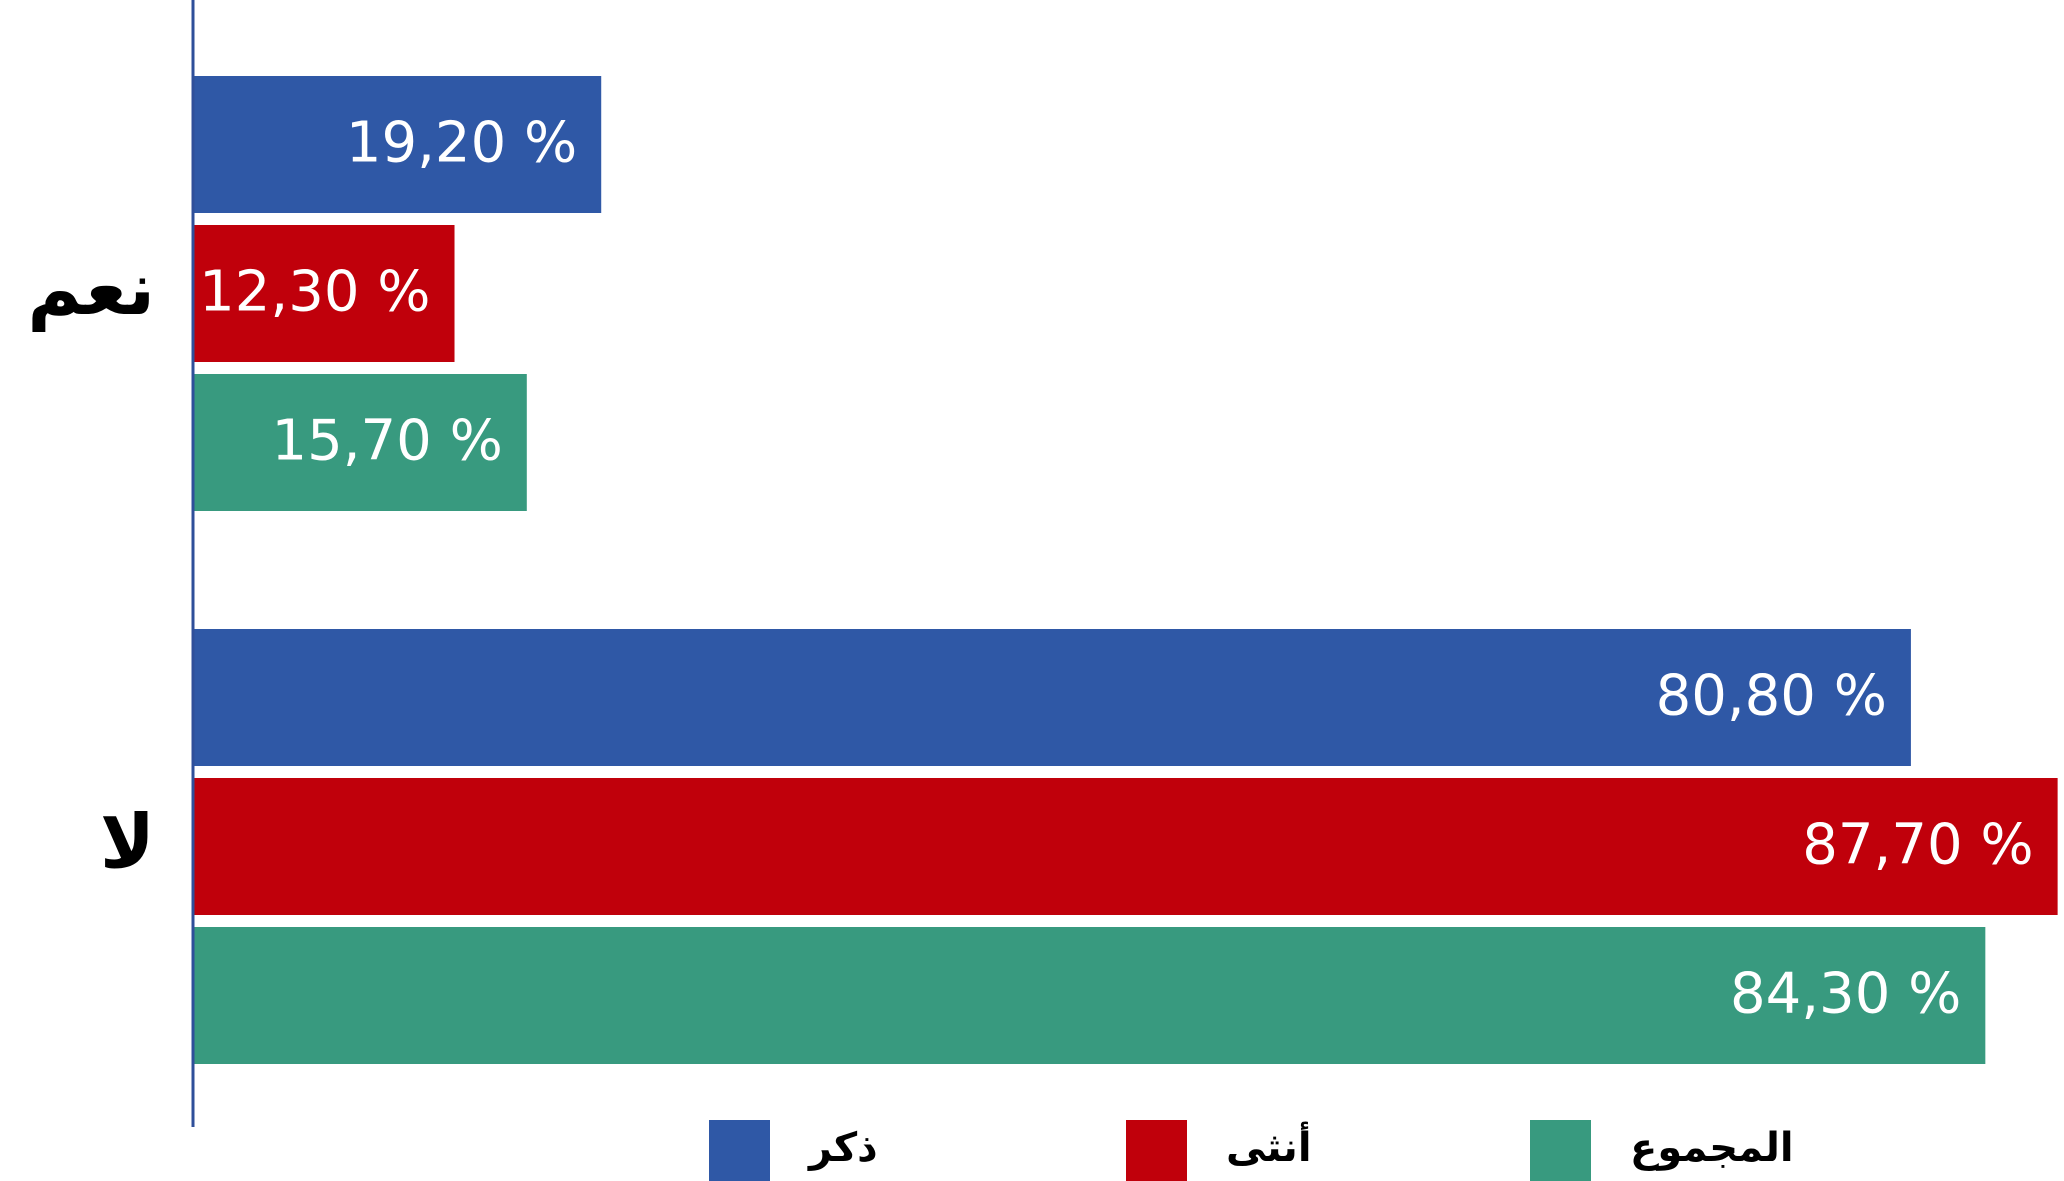 The height and width of the screenshot is (1181, 2064). Describe the element at coordinates (461, 143) in the screenshot. I see `value-label: 19,20 %` at that location.